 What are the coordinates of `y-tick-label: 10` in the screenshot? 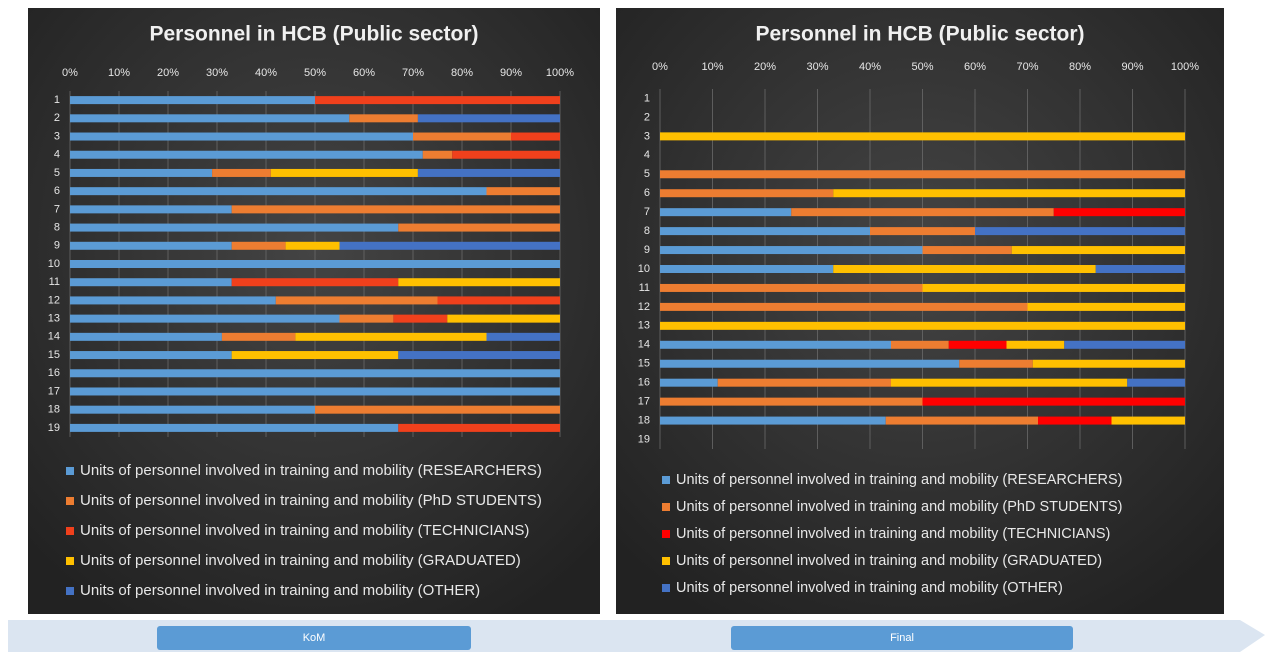 It's located at (54, 264).